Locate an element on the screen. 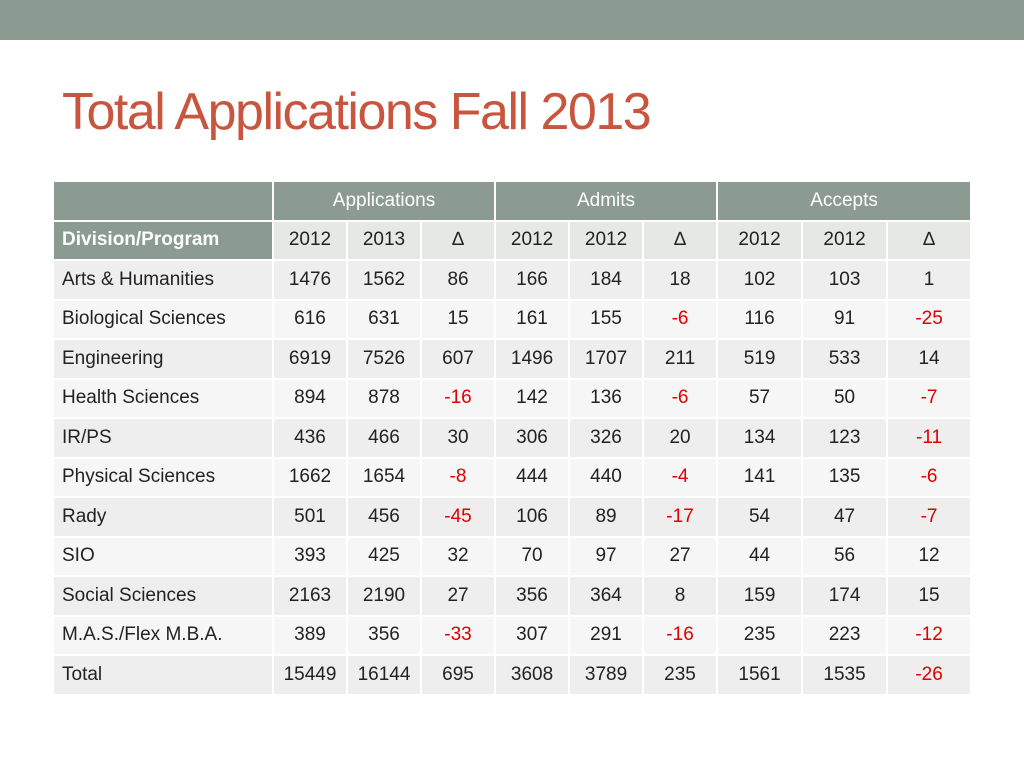 The image size is (1024, 768). table-cell: 1476 is located at coordinates (310, 280).